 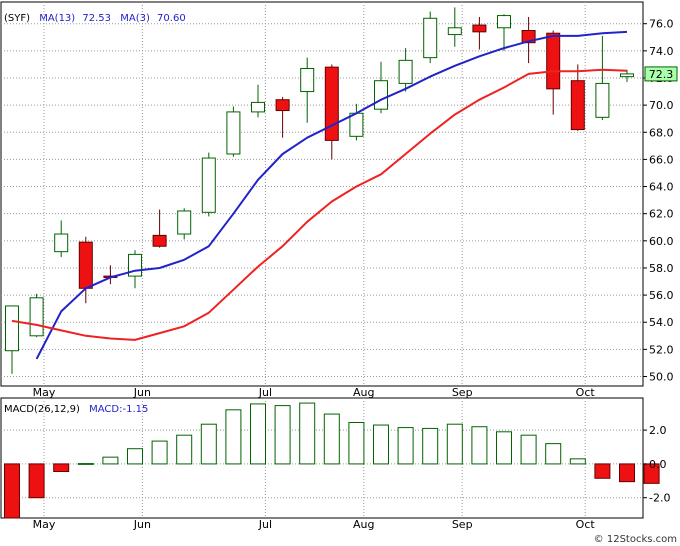 What do you see at coordinates (661, 159) in the screenshot?
I see `price-tick-label: 66.0` at bounding box center [661, 159].